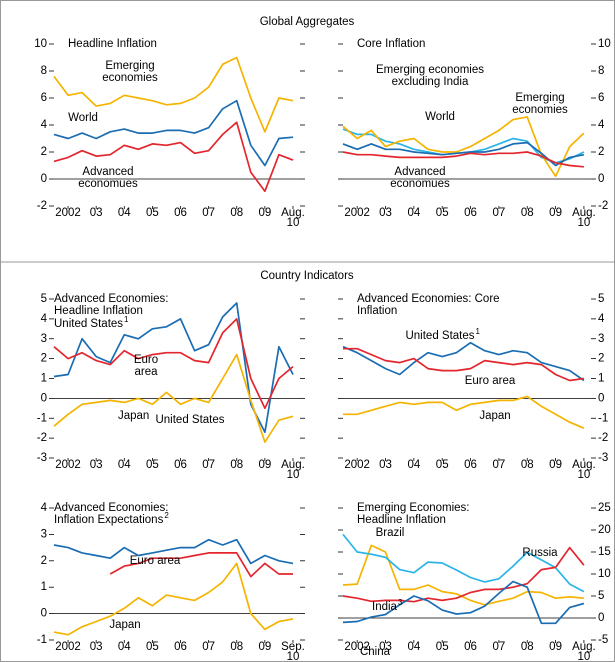 Image resolution: width=615 pixels, height=662 pixels. I want to click on series-label: Brazil, so click(390, 533).